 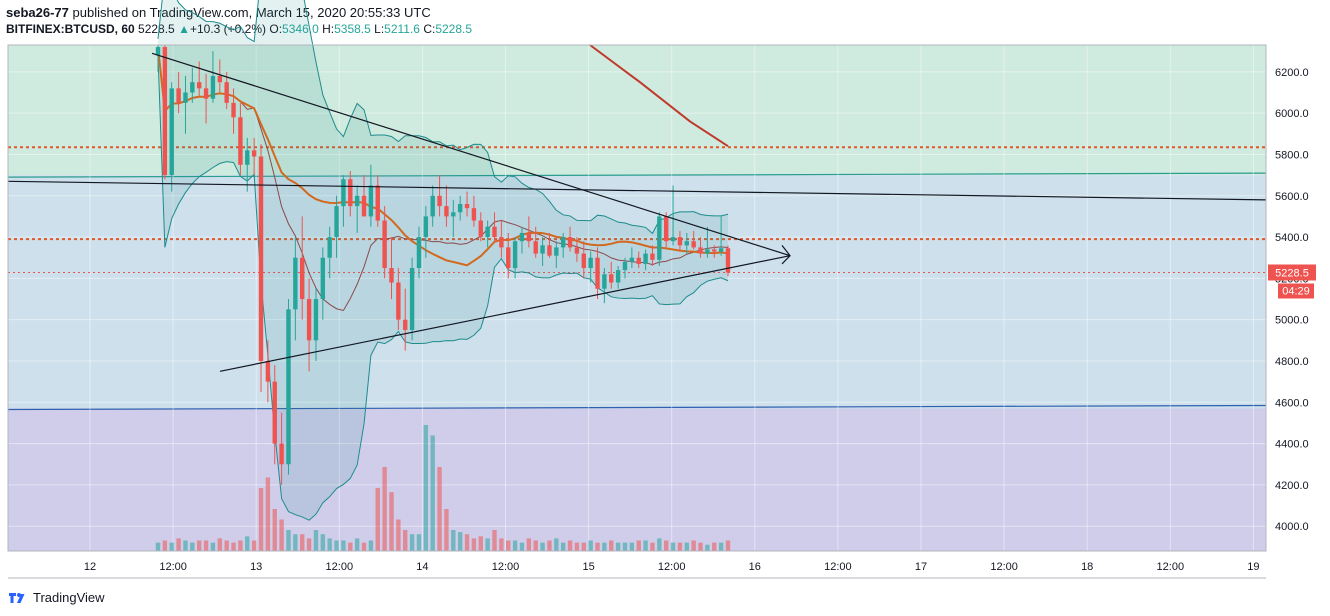 What do you see at coordinates (56, 597) in the screenshot?
I see `footer-brand: TradingView` at bounding box center [56, 597].